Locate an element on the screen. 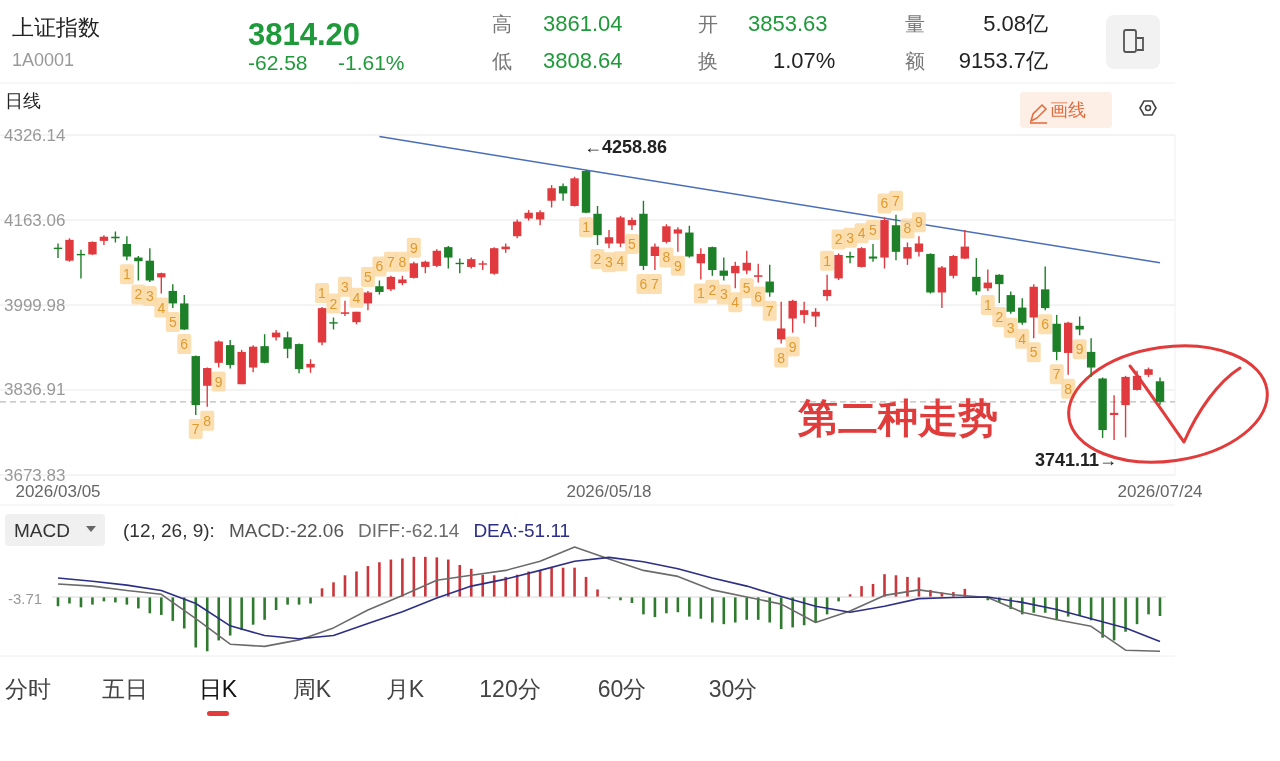 The width and height of the screenshot is (1280, 761). text: 周K is located at coordinates (312, 689).